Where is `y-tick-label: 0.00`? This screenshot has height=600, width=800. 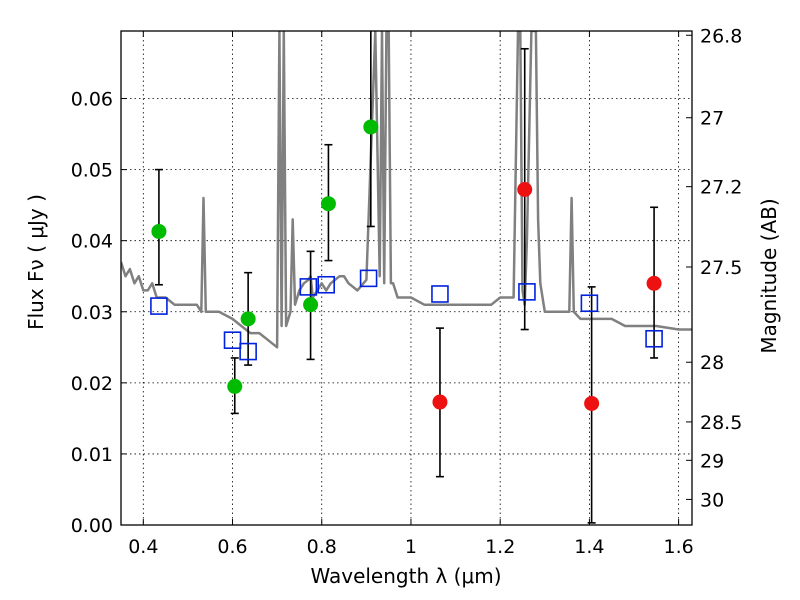 y-tick-label: 0.00 is located at coordinates (92, 526).